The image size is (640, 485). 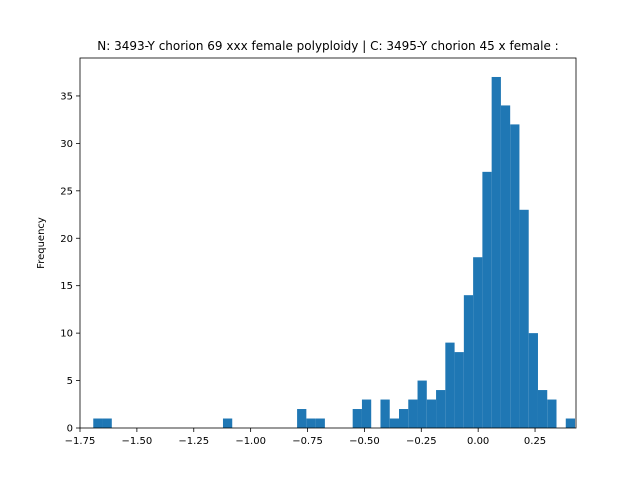 What do you see at coordinates (193, 441) in the screenshot?
I see `x-tick-label: −1.25` at bounding box center [193, 441].